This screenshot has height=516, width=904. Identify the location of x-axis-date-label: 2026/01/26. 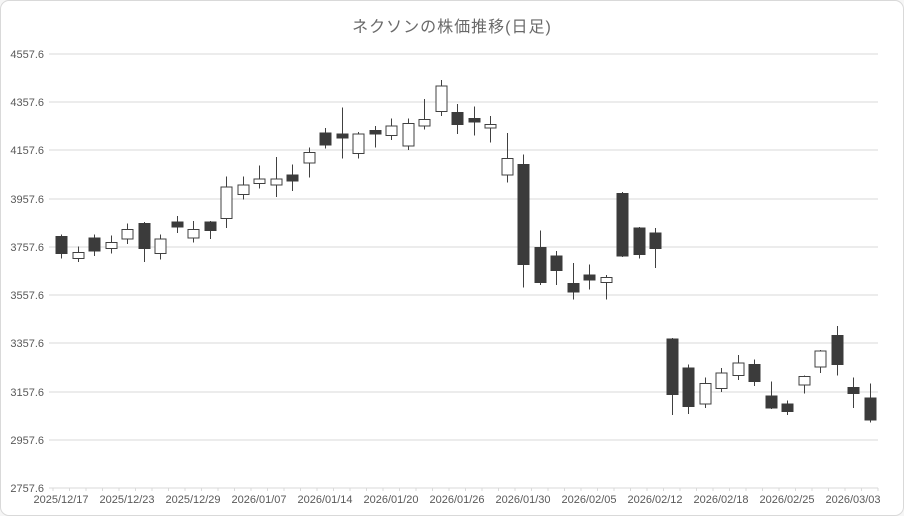
(456, 500).